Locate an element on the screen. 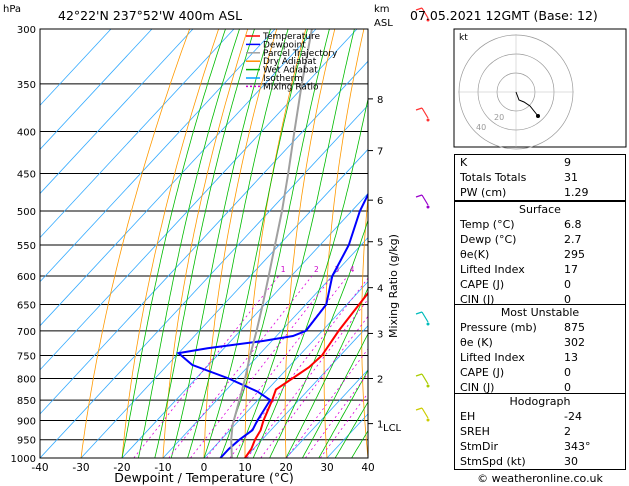  legend-label: Isotherm is located at coordinates (283, 79).